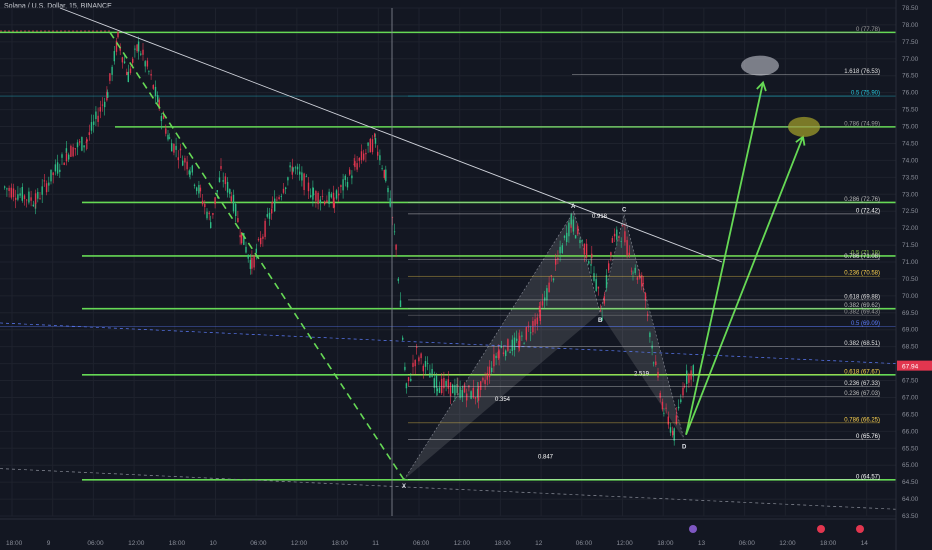 This screenshot has width=932, height=550. What do you see at coordinates (910, 76) in the screenshot?
I see `price-tick-label: 76.50` at bounding box center [910, 76].